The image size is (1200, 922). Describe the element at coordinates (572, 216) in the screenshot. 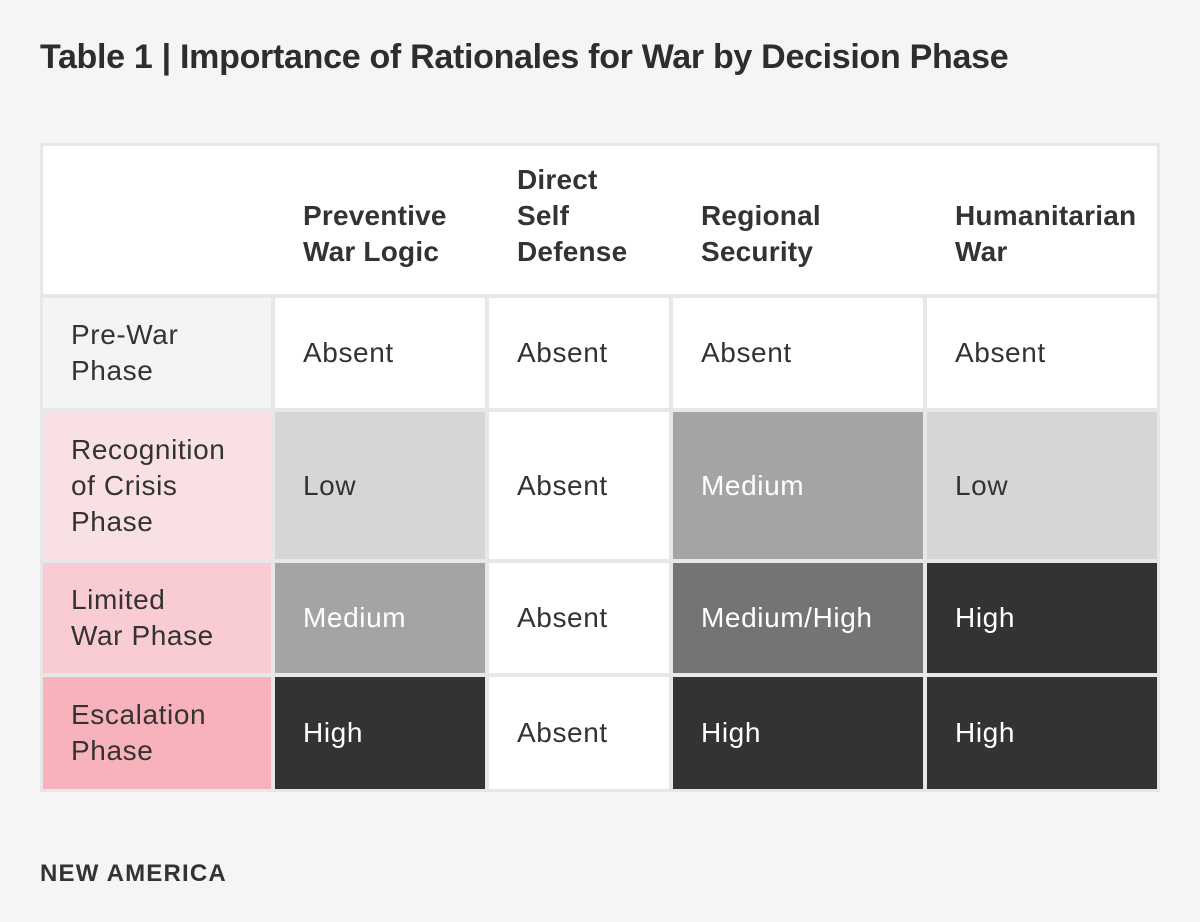

I see `column-header-direct-self-defense: Direct Self Defense` at that location.